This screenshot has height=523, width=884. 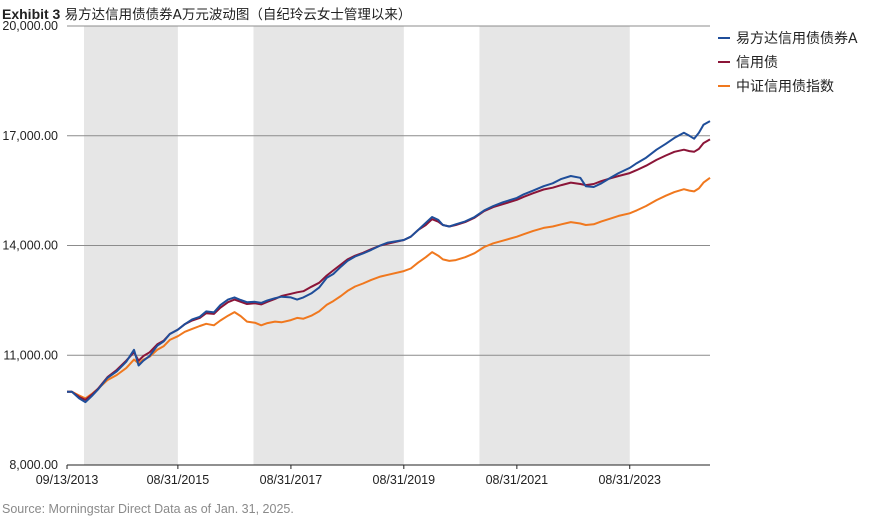 What do you see at coordinates (30, 355) in the screenshot?
I see `y-tick-label: 11,000.00` at bounding box center [30, 355].